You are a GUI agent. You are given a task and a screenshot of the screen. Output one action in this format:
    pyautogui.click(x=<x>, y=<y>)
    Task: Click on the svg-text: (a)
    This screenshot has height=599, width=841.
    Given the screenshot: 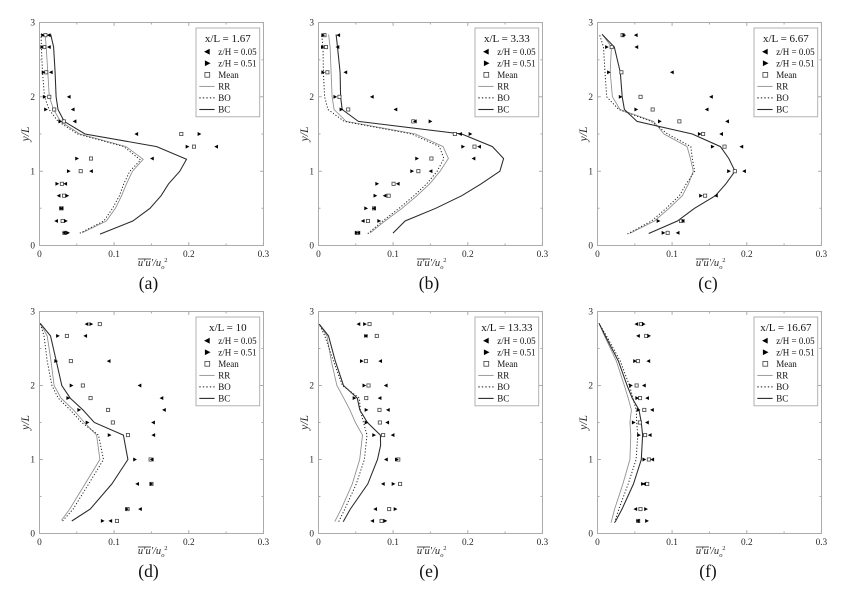 What is the action you would take?
    pyautogui.click(x=149, y=283)
    